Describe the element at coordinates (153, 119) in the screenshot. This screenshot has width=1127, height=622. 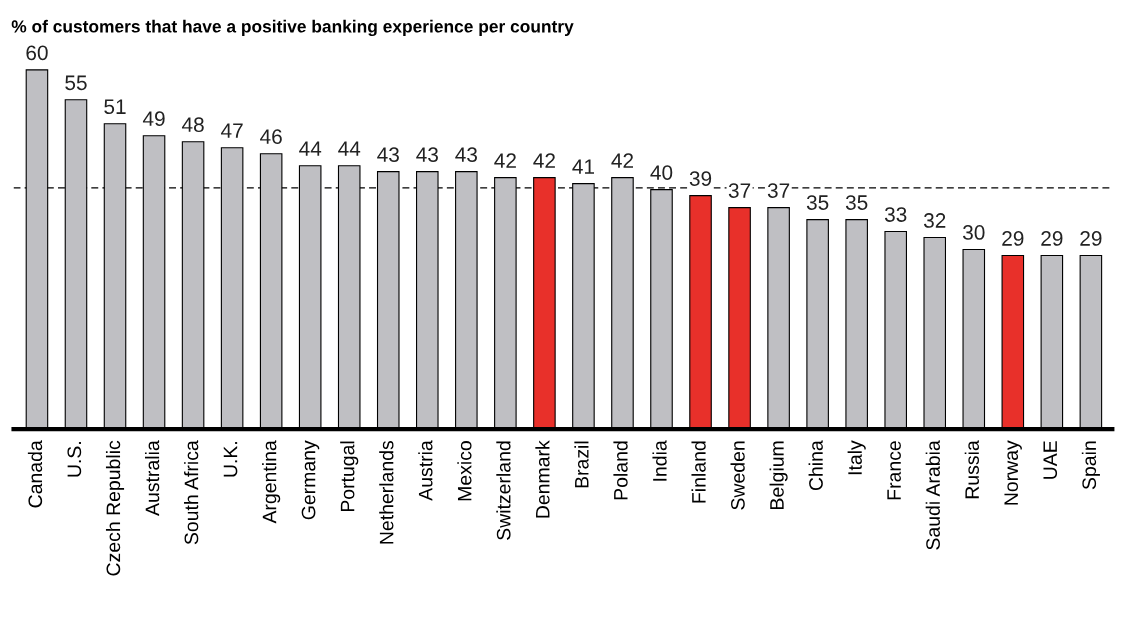
I see `data-label: 49` at that location.